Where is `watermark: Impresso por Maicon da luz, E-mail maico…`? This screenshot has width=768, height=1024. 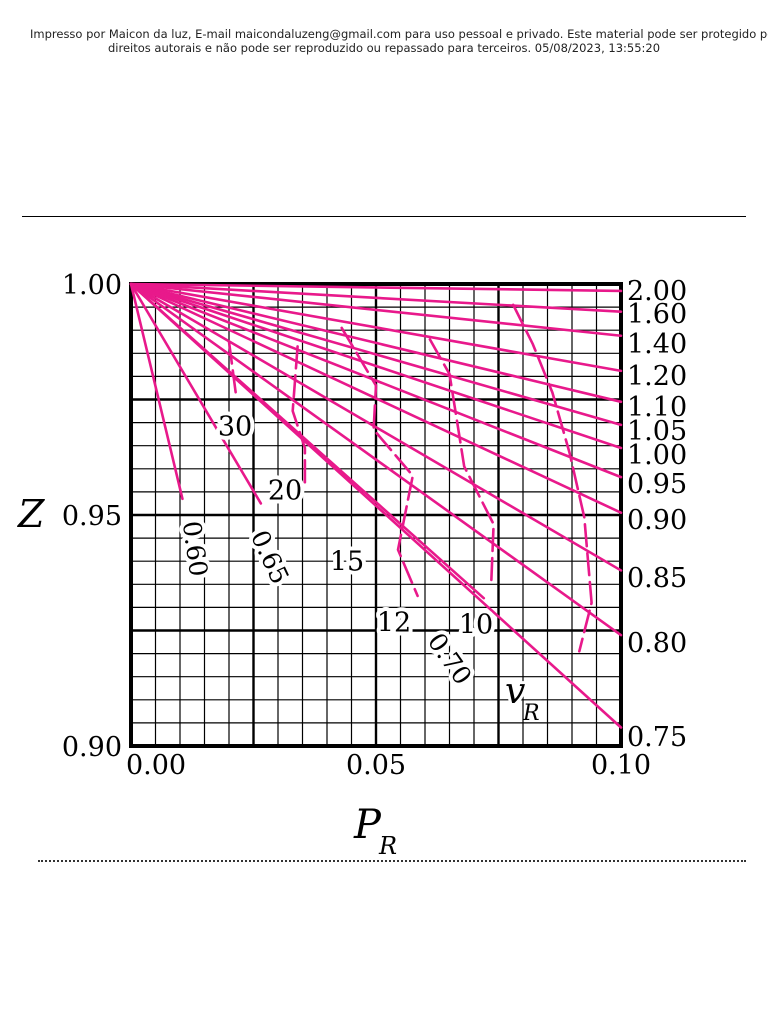
watermark: Impresso por Maicon da luz, E-mail maico… is located at coordinates (399, 41).